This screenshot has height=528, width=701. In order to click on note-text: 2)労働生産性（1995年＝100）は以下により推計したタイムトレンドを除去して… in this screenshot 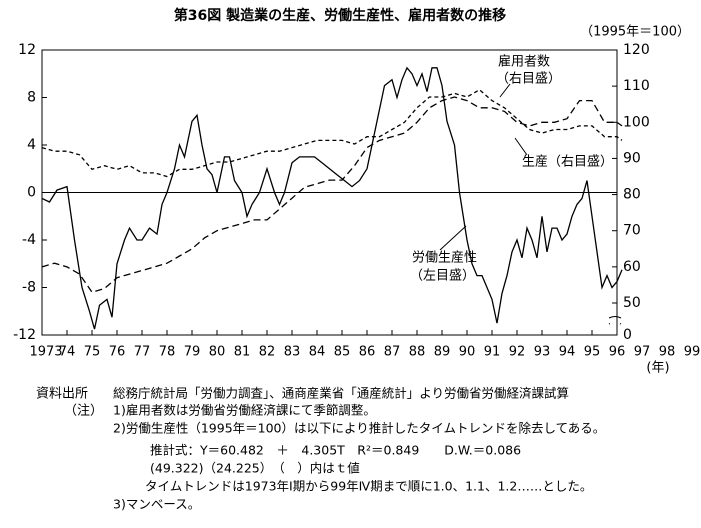, I will do `click(359, 428)`.